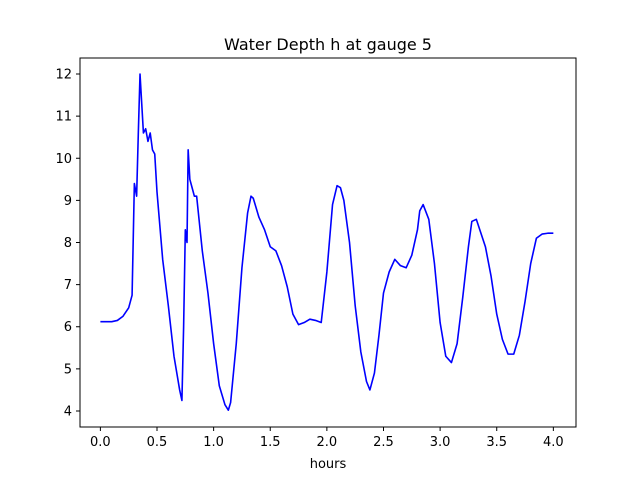 Image resolution: width=640 pixels, height=480 pixels. What do you see at coordinates (328, 44) in the screenshot?
I see `chart-title: Water Depth h at gauge 5` at bounding box center [328, 44].